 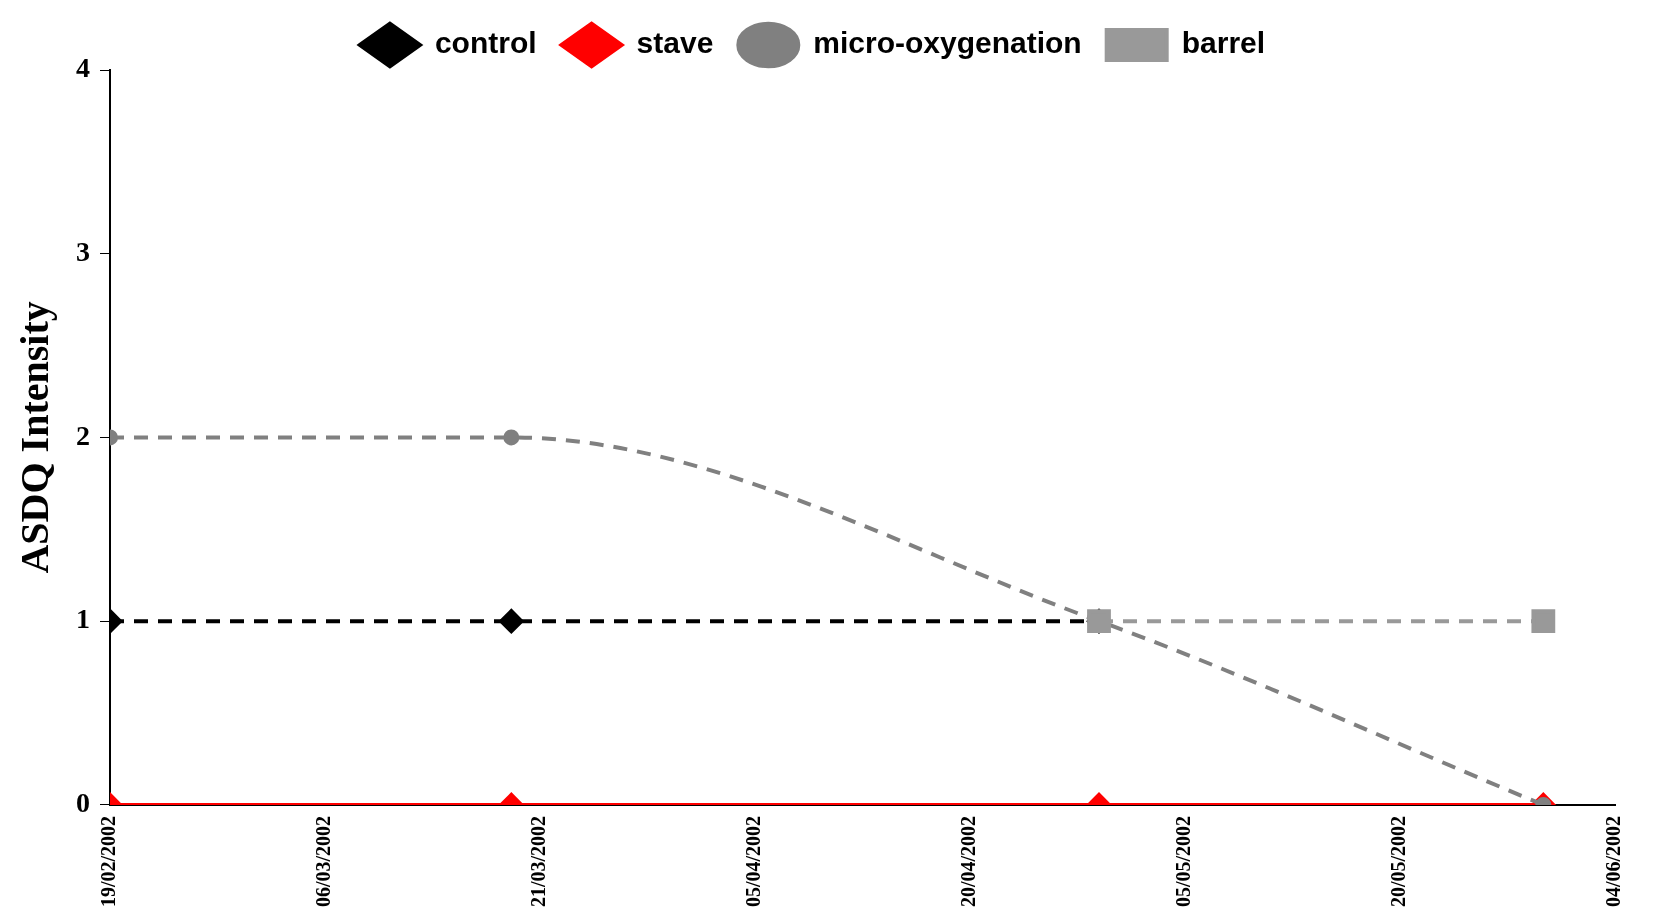 What do you see at coordinates (83, 619) in the screenshot?
I see `y-tick-label: 1` at bounding box center [83, 619].